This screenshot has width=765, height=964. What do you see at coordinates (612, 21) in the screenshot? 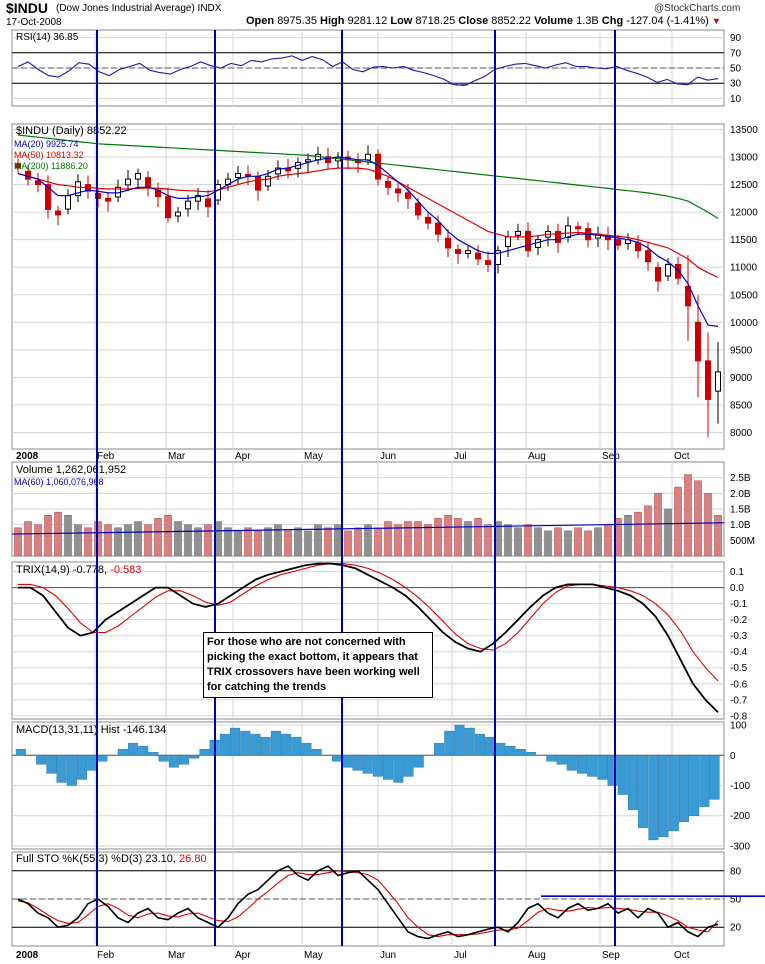
I see `chg-label: Chg` at bounding box center [612, 21].